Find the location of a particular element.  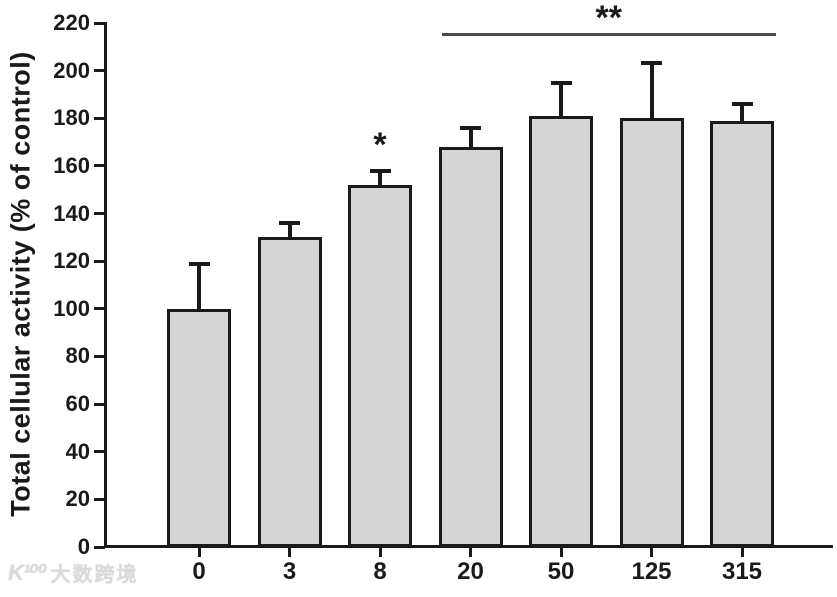

x-axis-tick-label: 20 is located at coordinates (470, 571).